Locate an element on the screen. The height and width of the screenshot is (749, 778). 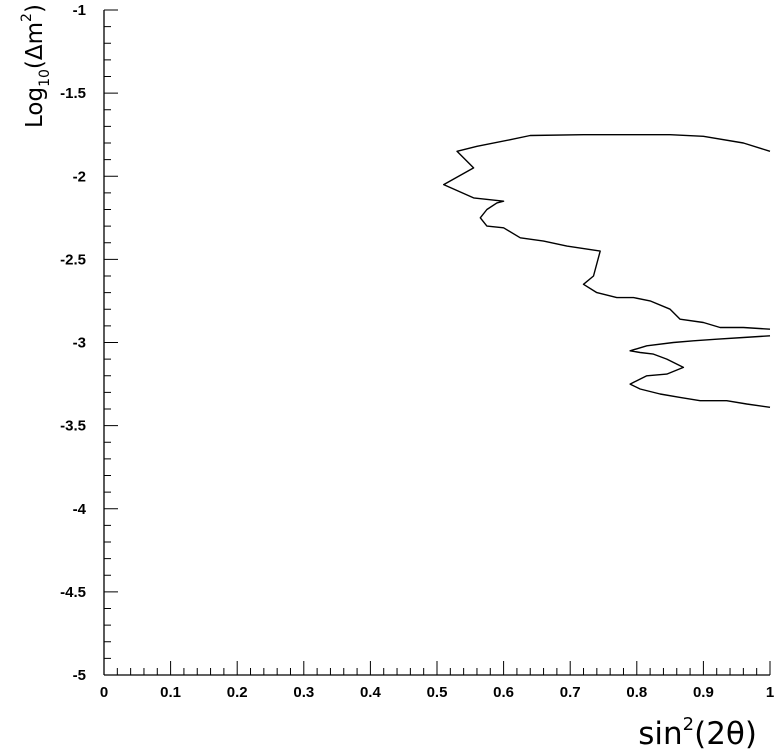
x-tick-label: 0.2 is located at coordinates (237, 692).